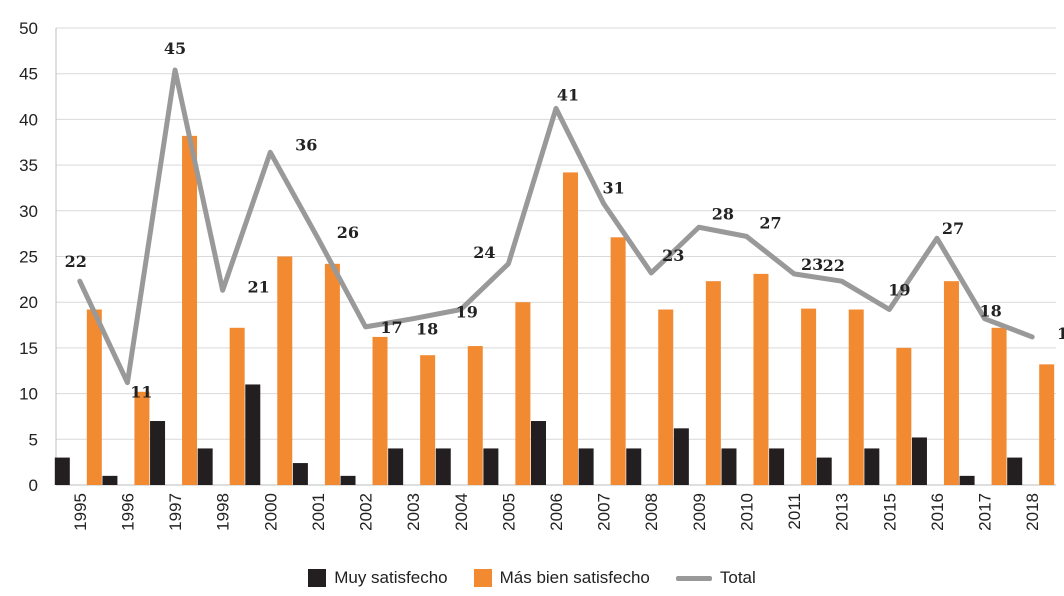 The image size is (1064, 596). I want to click on legend: Muy satisfecho Más bien satisfecho Total, so click(532, 578).